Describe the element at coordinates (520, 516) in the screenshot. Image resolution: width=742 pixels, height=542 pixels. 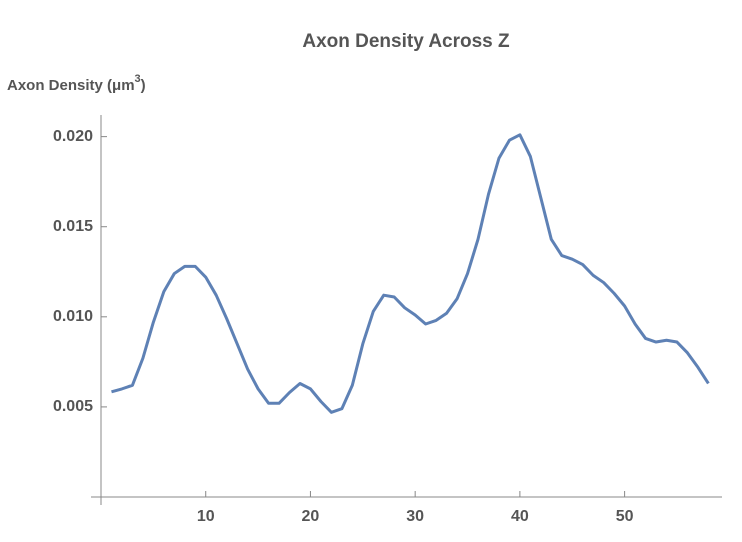
I see `x-tick-label: 40` at that location.